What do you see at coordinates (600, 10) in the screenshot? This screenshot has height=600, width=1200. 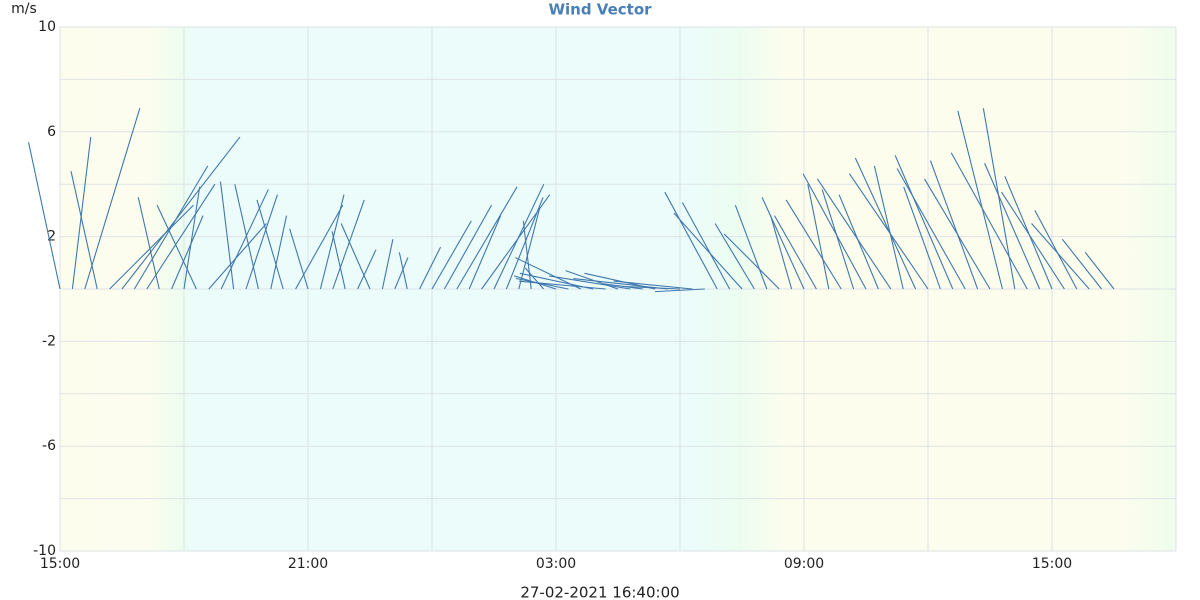 I see `chart-title: Wind Vector` at bounding box center [600, 10].